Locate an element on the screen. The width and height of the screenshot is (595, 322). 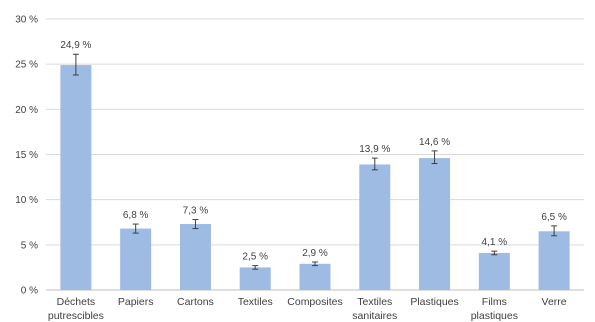
category-label: Verre is located at coordinates (554, 302).